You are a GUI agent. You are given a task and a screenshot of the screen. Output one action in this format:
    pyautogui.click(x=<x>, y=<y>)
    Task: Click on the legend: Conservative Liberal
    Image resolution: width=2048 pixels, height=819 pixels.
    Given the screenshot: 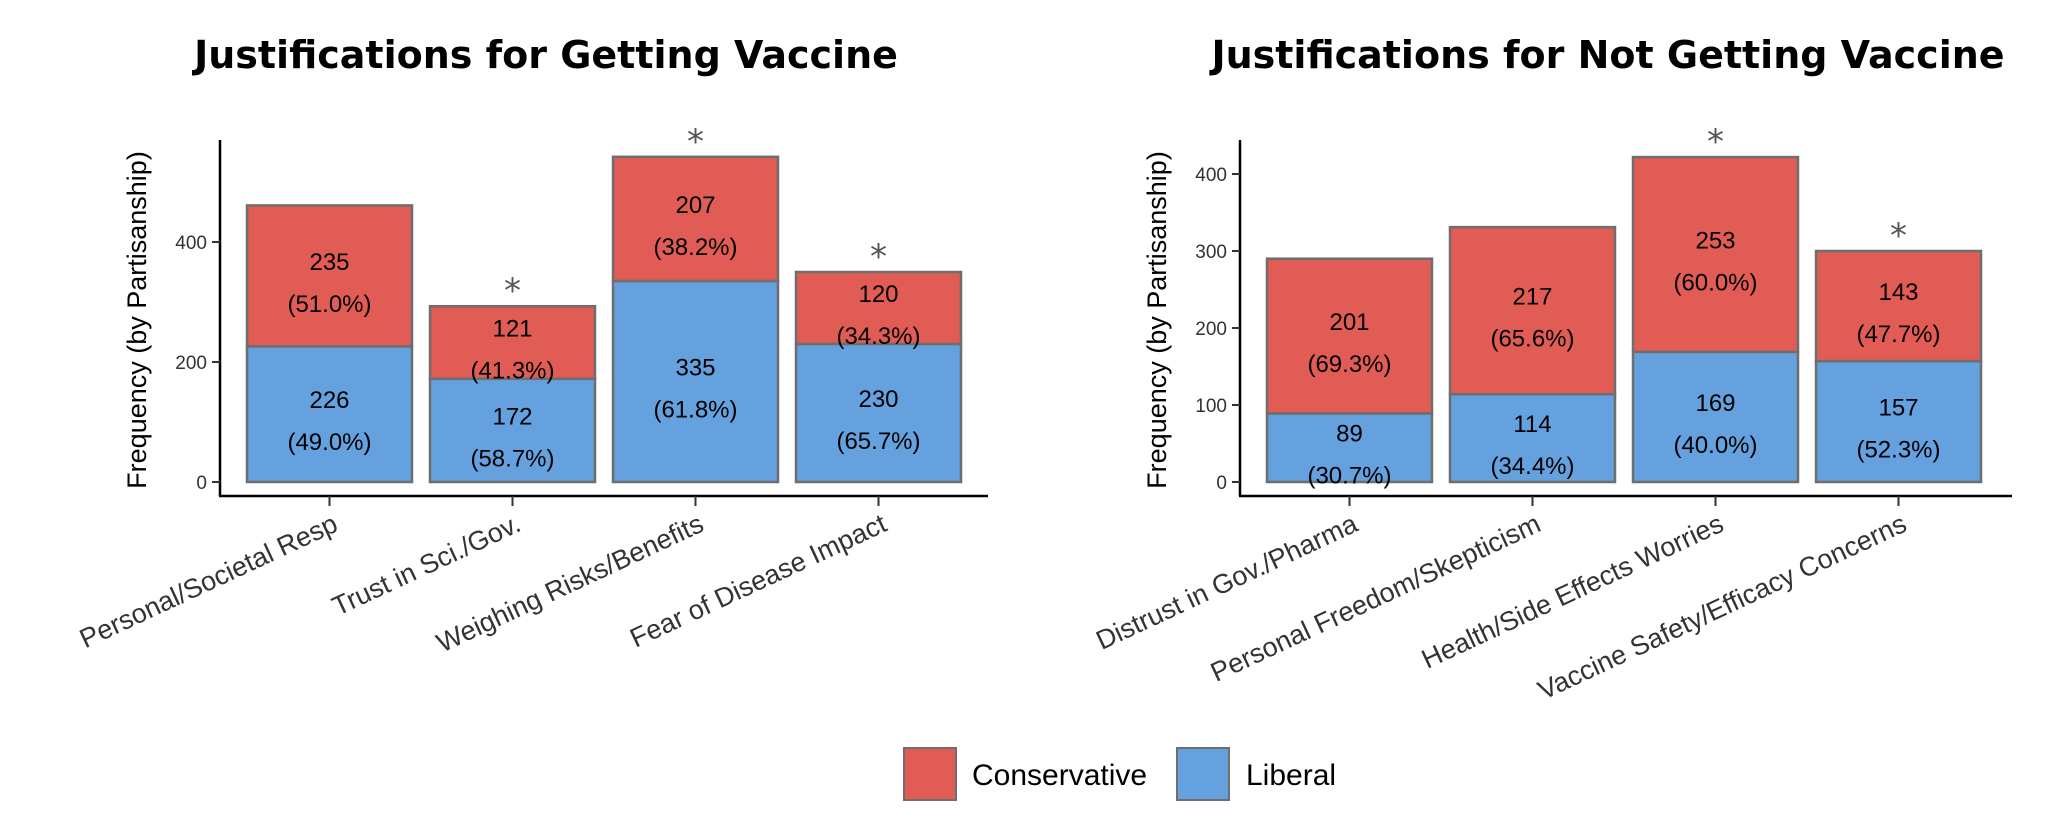 What is the action you would take?
    pyautogui.click(x=1119, y=774)
    